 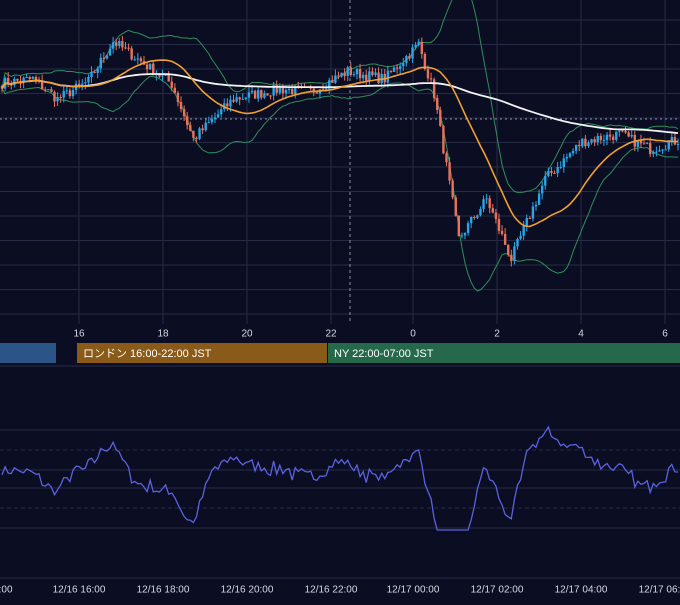 I want to click on upper-x-tick-label: 2, so click(x=497, y=334).